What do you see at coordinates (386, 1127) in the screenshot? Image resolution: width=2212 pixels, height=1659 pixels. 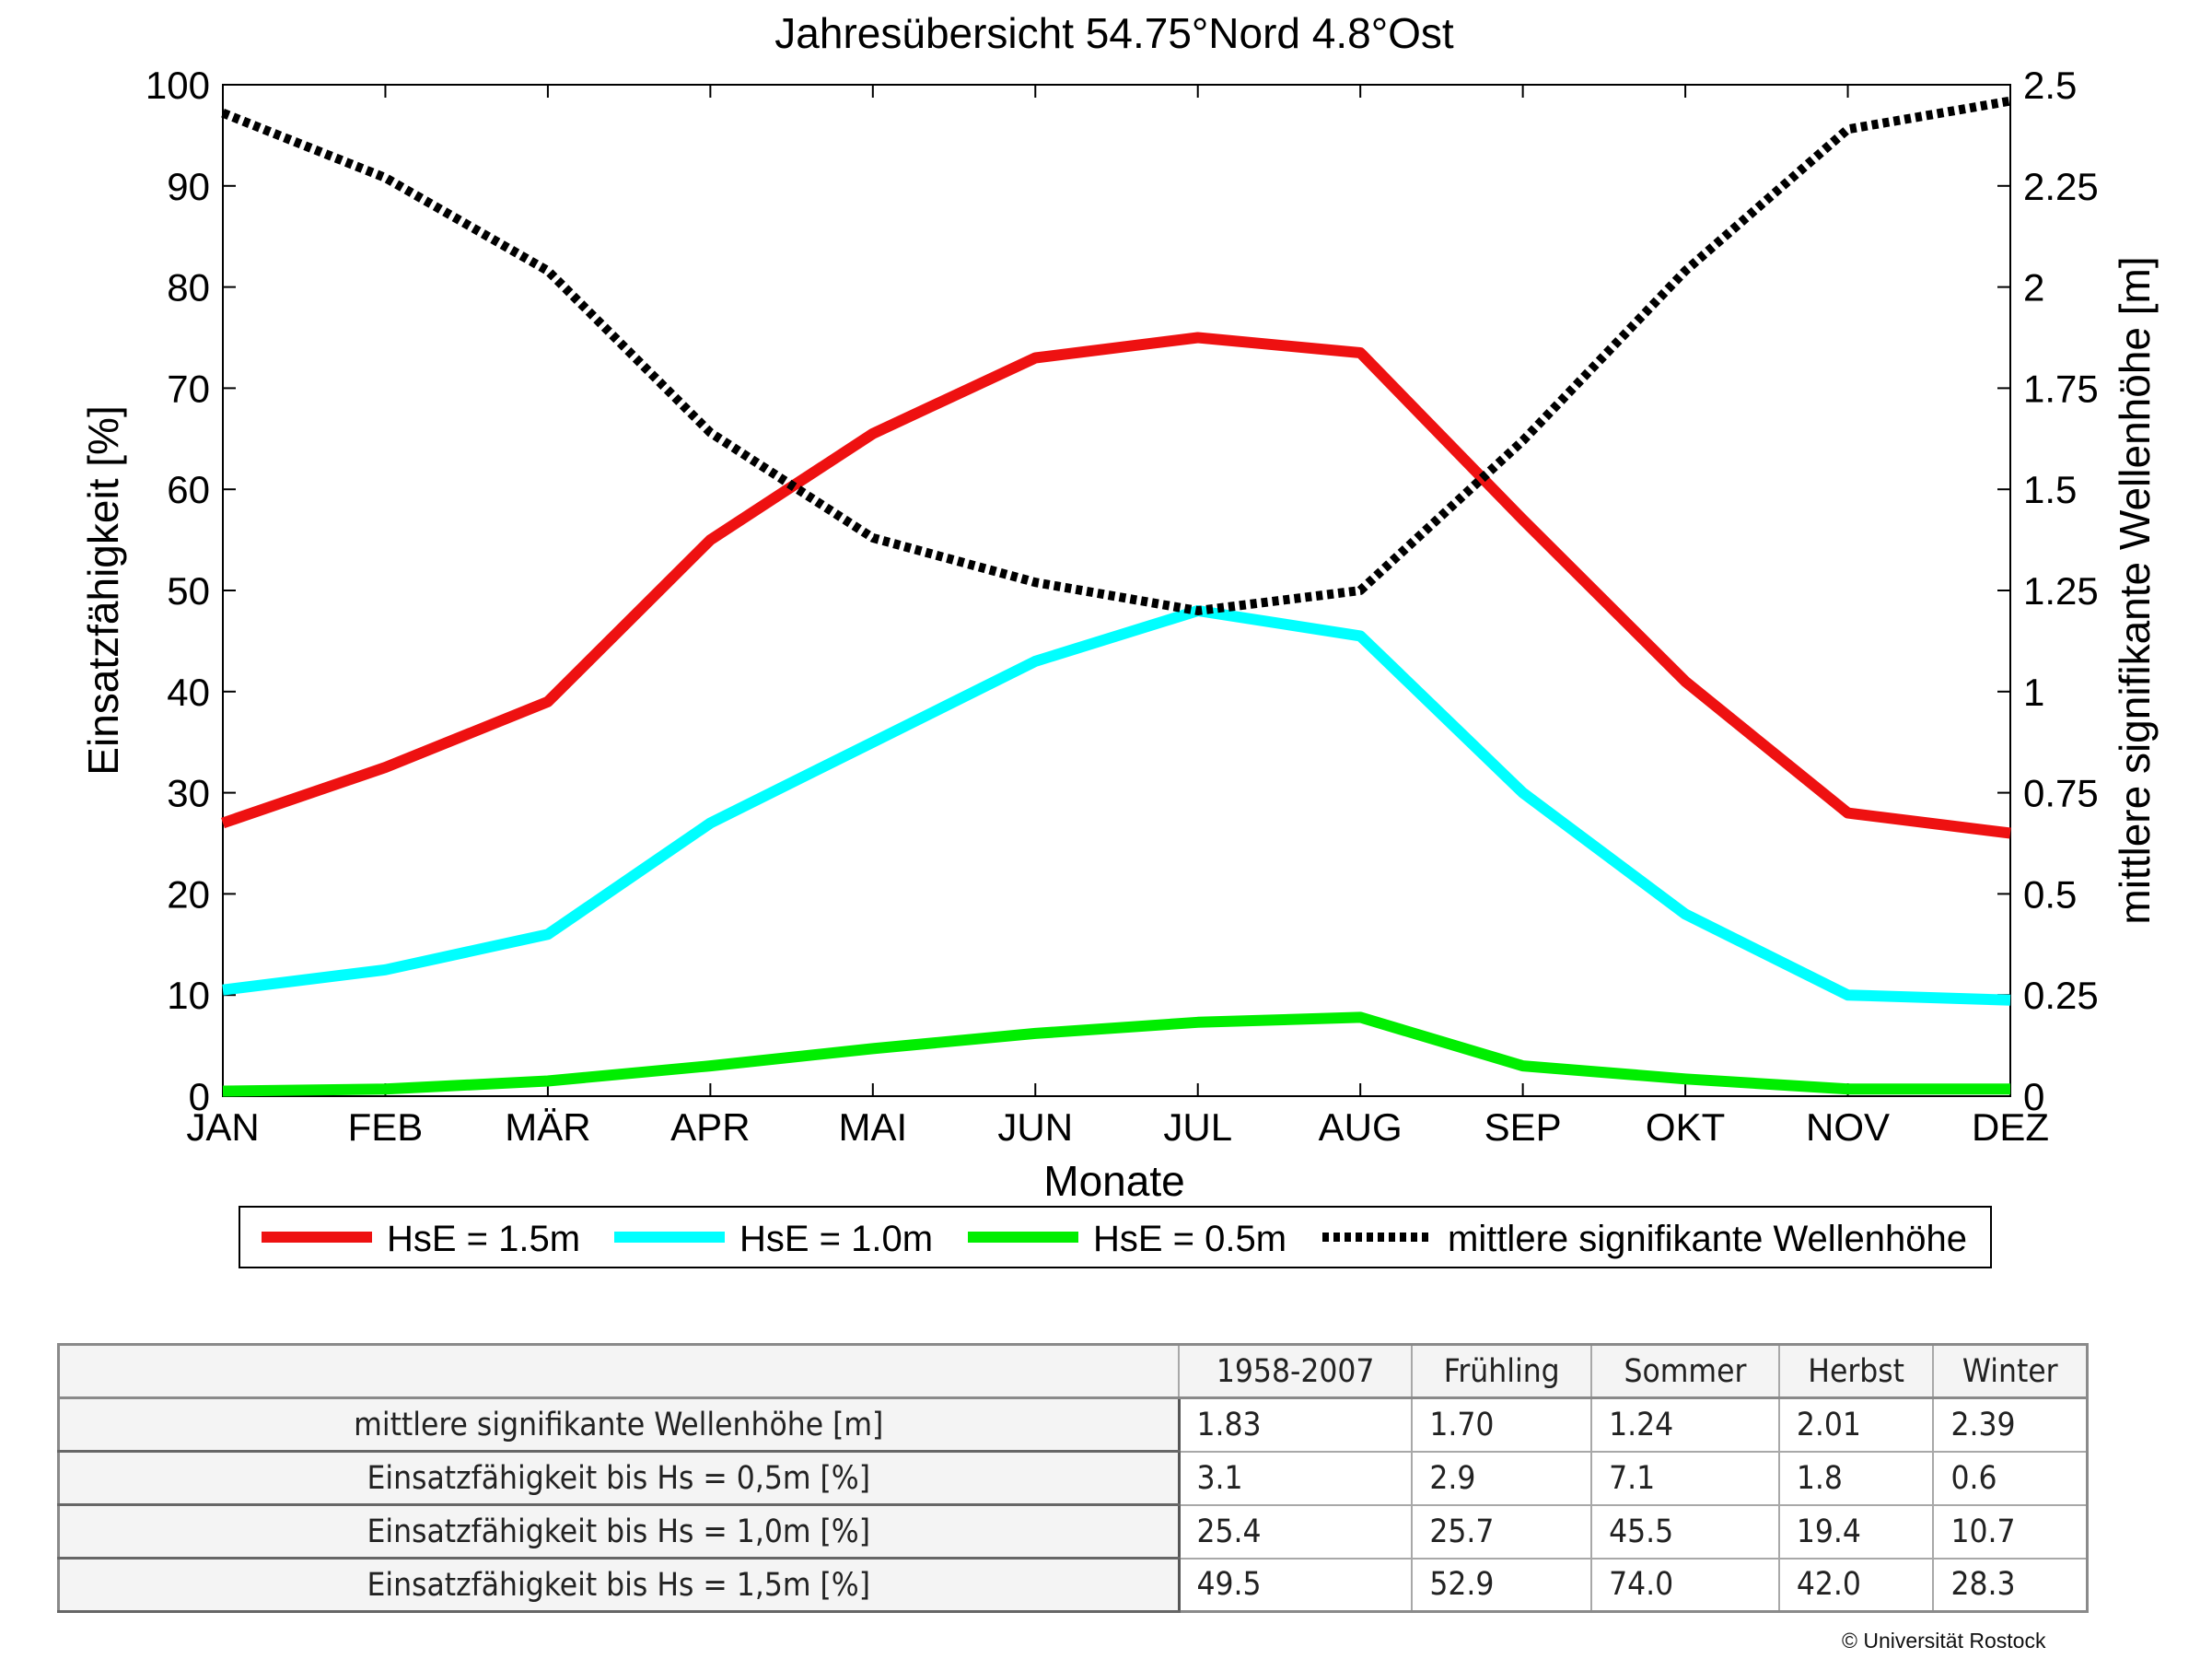 I see `x-tick-label: FEB` at bounding box center [386, 1127].